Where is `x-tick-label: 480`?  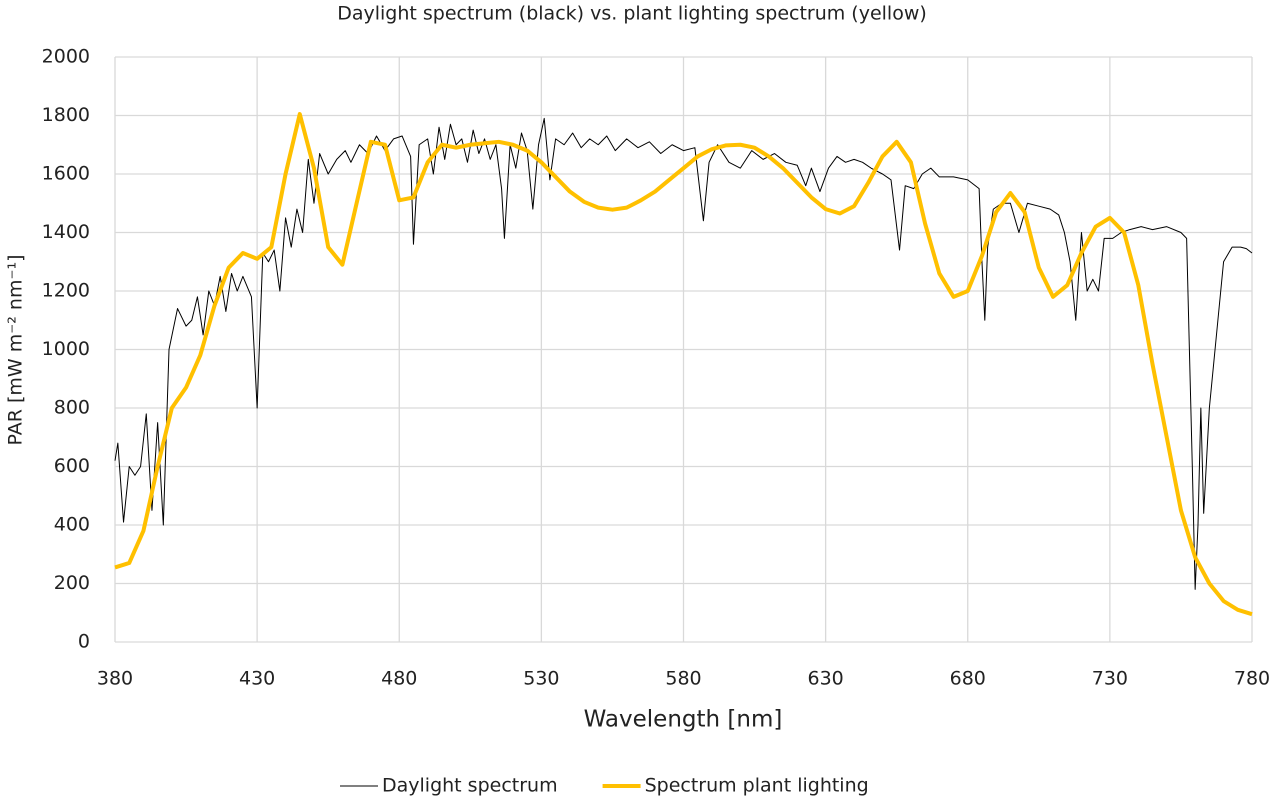 x-tick-label: 480 is located at coordinates (399, 679).